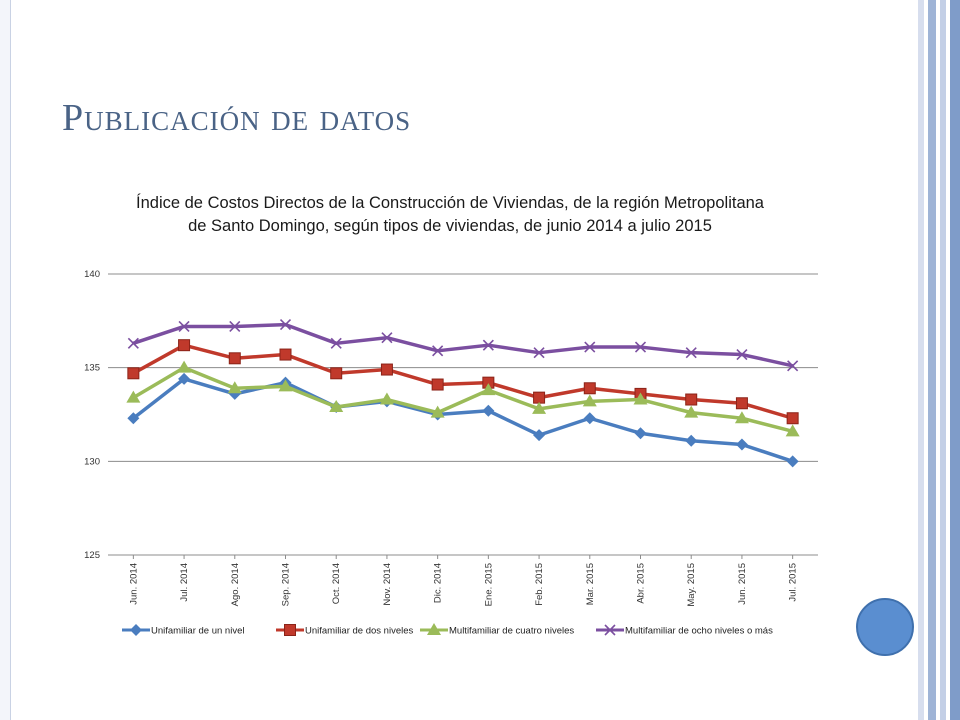 This screenshot has height=720, width=960. Describe the element at coordinates (359, 631) in the screenshot. I see `legend-label-2: Unifamiliar de dos niveles` at that location.